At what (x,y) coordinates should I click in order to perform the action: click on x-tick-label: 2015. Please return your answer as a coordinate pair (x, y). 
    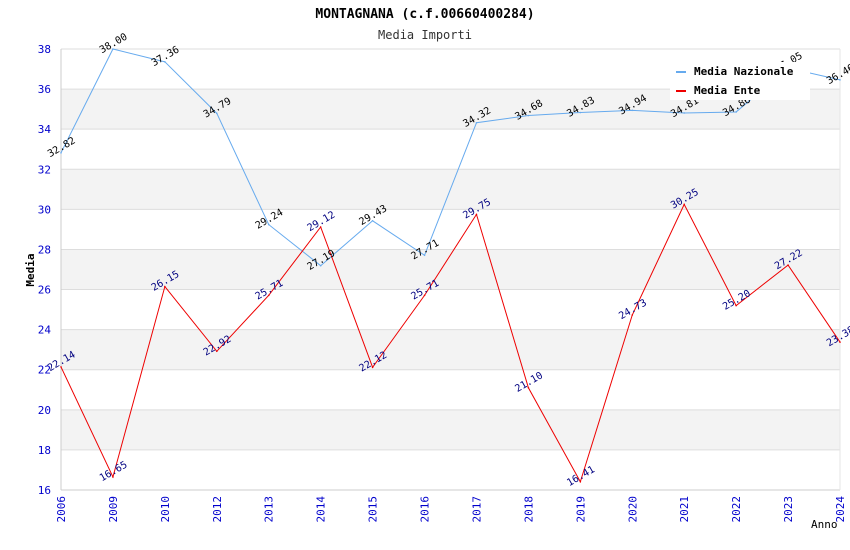
    Looking at the image, I should click on (373, 509).